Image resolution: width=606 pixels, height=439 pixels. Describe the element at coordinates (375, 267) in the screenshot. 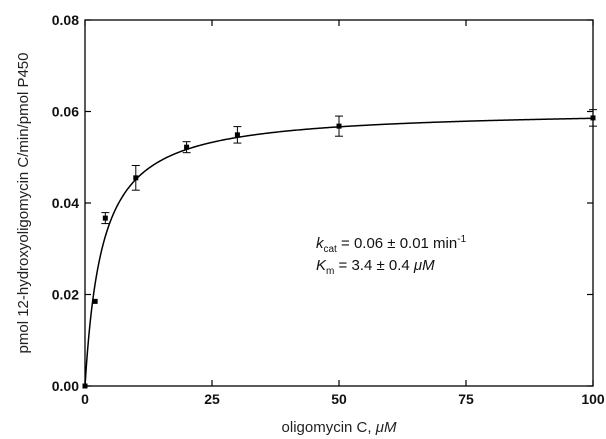

I see `km-annotation: Km = 3.4 ± 0.4 μM` at that location.